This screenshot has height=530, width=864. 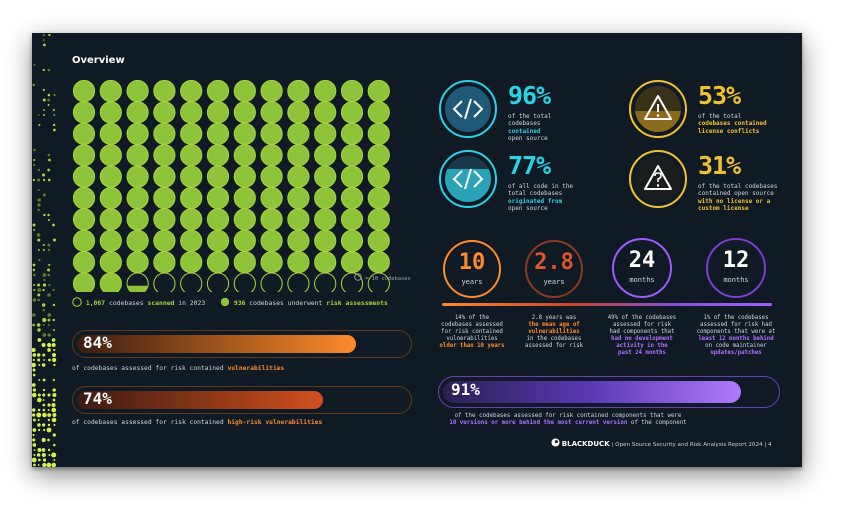 What do you see at coordinates (239, 303) in the screenshot?
I see `risk-count: 936` at bounding box center [239, 303].